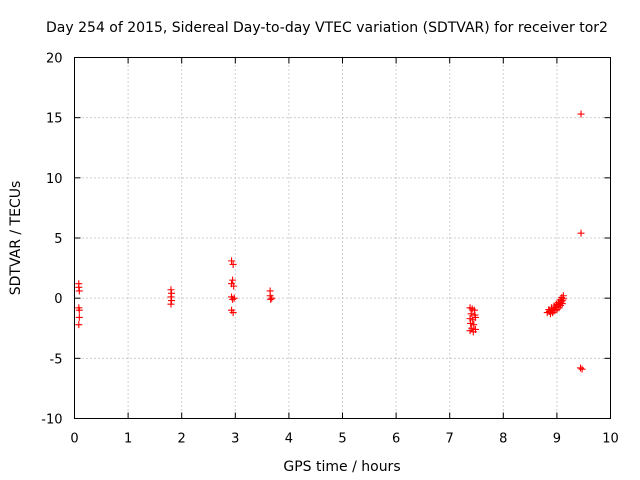 Image resolution: width=640 pixels, height=480 pixels. I want to click on y-tick-label: 15, so click(54, 119).